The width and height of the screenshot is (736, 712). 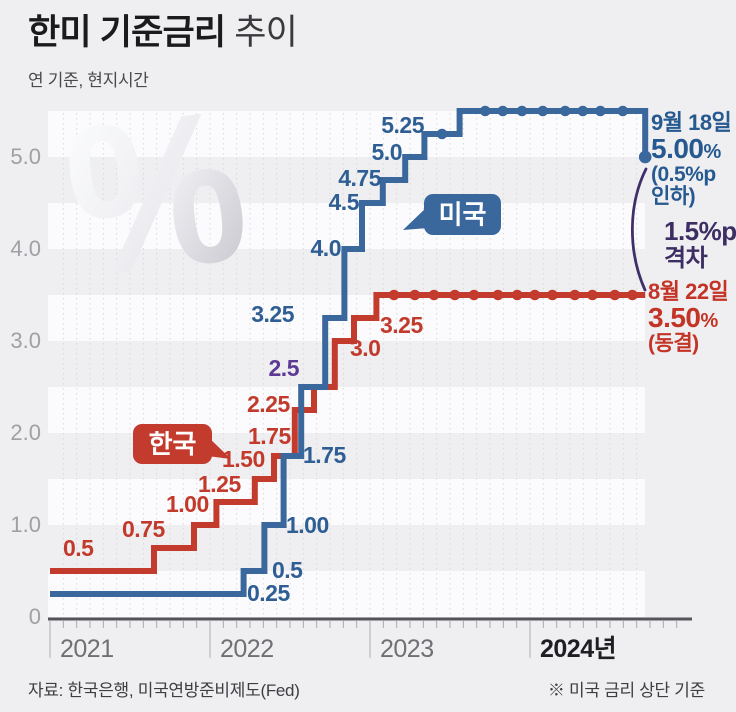 I want to click on gap-label: 격차, so click(x=686, y=258).